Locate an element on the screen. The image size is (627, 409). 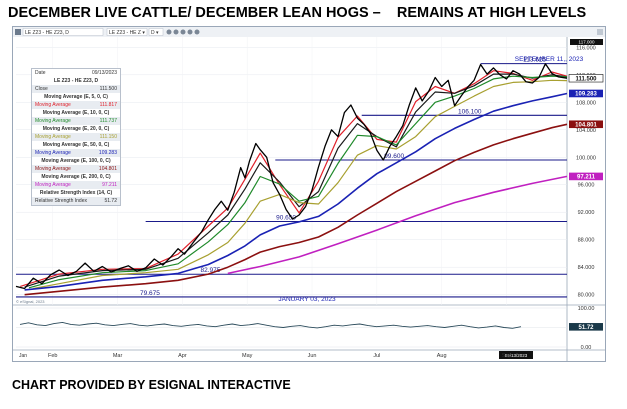
data-window-label: Moving Average (E, 20, 0, C) is located at coordinates (76, 129).